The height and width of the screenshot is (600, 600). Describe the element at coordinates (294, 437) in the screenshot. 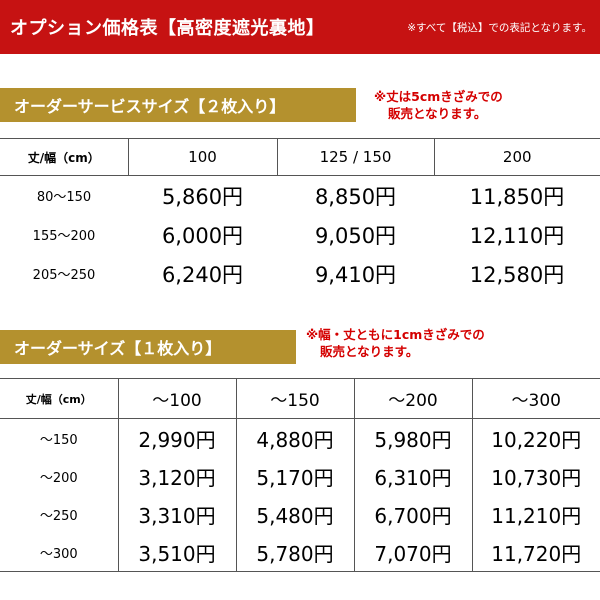

I see `price-cell: 4,880円` at that location.